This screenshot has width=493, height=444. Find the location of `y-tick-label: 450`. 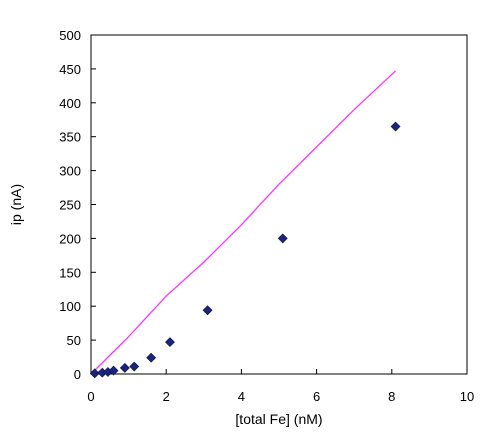

y-tick-label: 450 is located at coordinates (70, 69).